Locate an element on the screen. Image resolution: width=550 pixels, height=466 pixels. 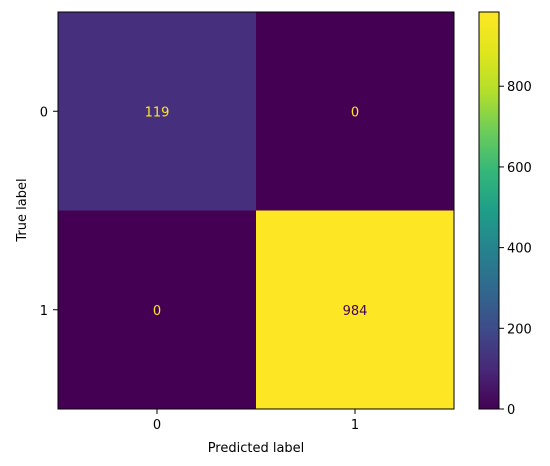
colorbar-tick-label: 0 is located at coordinates (511, 410).